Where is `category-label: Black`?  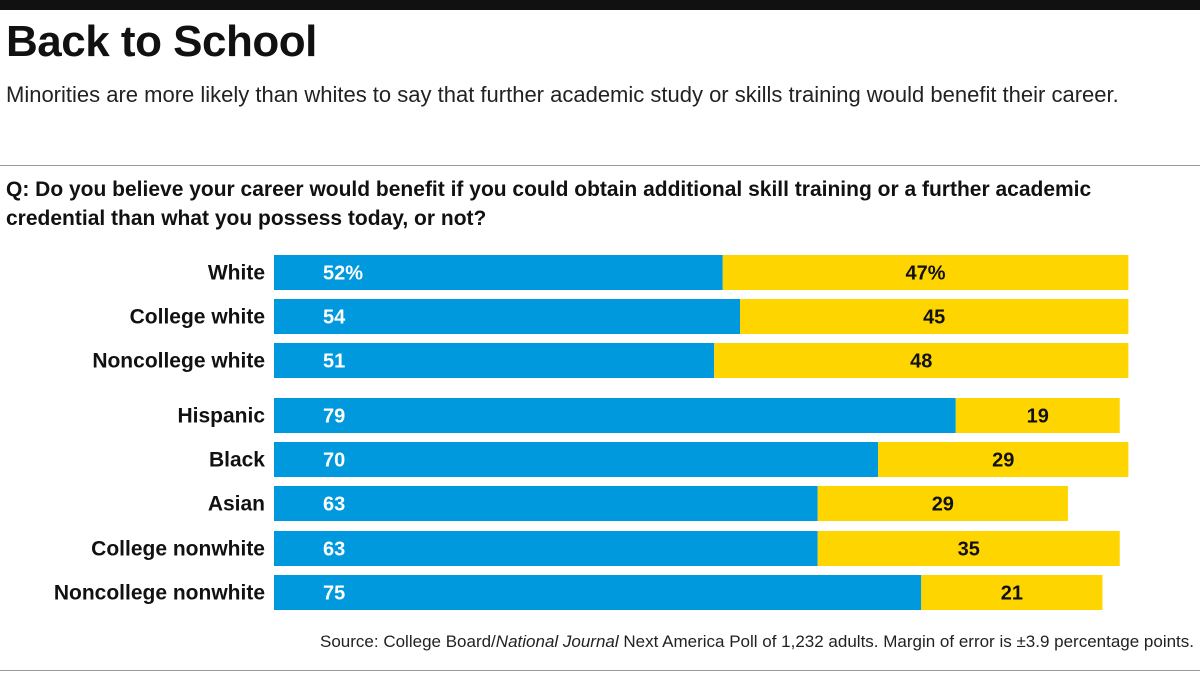 category-label: Black is located at coordinates (237, 460).